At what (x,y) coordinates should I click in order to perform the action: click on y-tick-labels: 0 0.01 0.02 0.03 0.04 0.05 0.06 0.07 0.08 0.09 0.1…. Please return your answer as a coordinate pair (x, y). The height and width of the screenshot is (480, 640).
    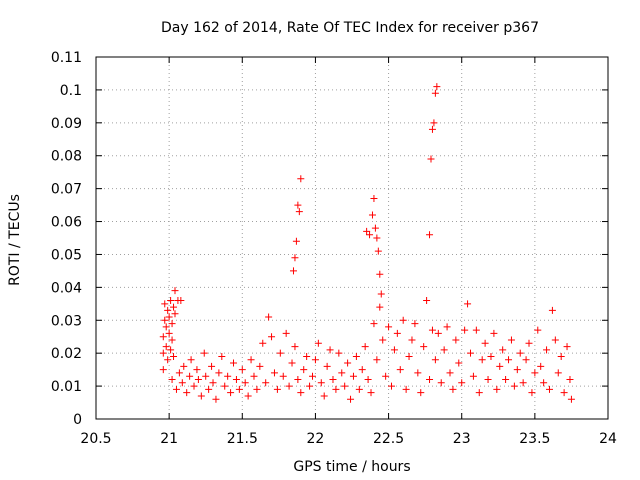
    Looking at the image, I should click on (66, 239).